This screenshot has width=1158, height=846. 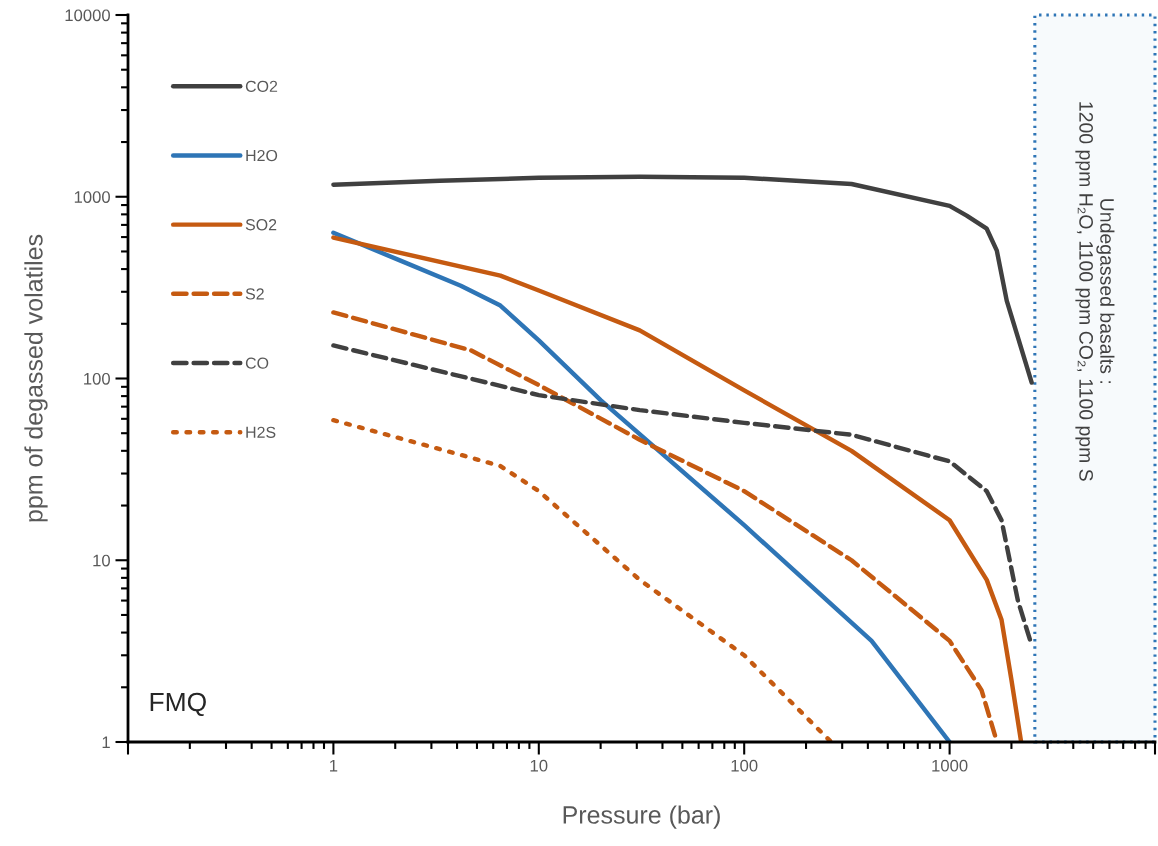 I want to click on legend-label: CO, so click(x=257, y=363).